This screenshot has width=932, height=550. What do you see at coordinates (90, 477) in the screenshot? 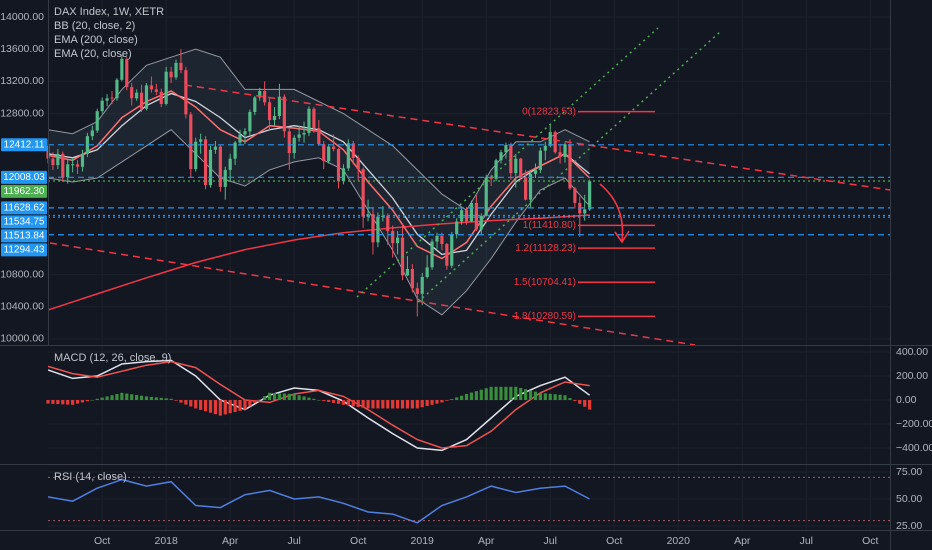
I see `pane-title: RSI (14, close)` at bounding box center [90, 477].